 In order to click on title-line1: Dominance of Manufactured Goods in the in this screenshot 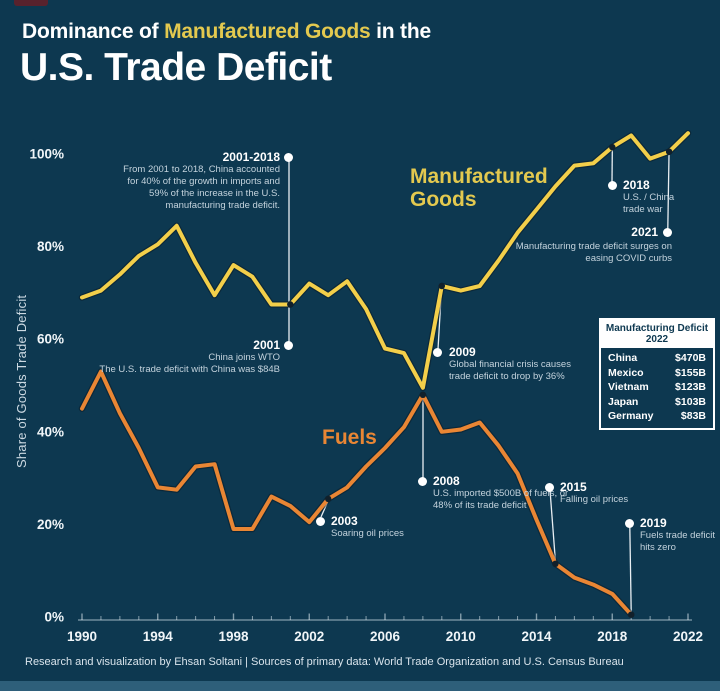, I will do `click(226, 32)`.